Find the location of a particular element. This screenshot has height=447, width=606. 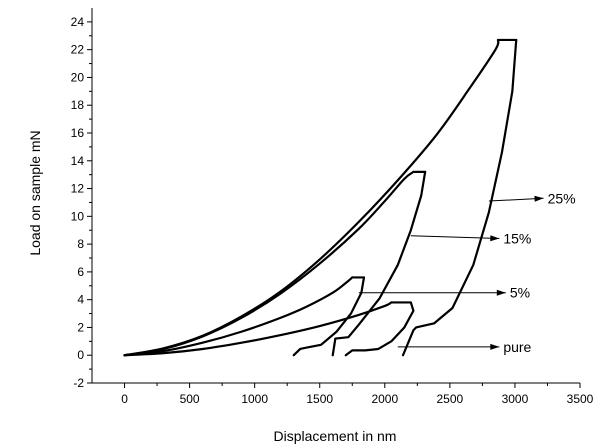

annotation-15pct: 15% is located at coordinates (470, 239).